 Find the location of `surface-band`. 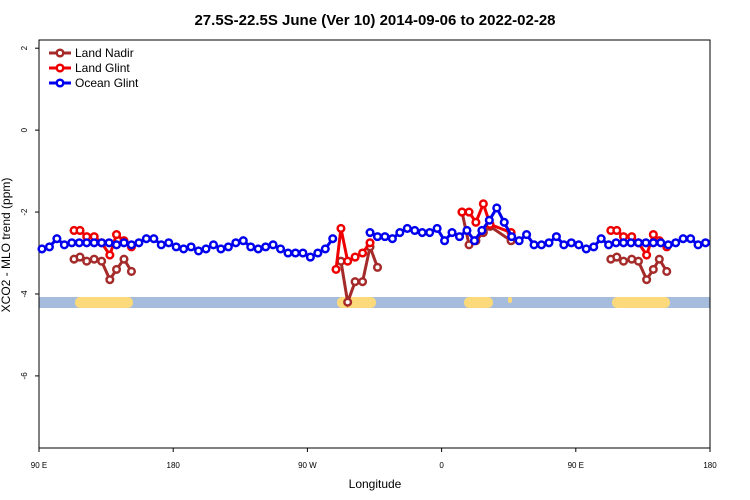

surface-band is located at coordinates (374, 302).